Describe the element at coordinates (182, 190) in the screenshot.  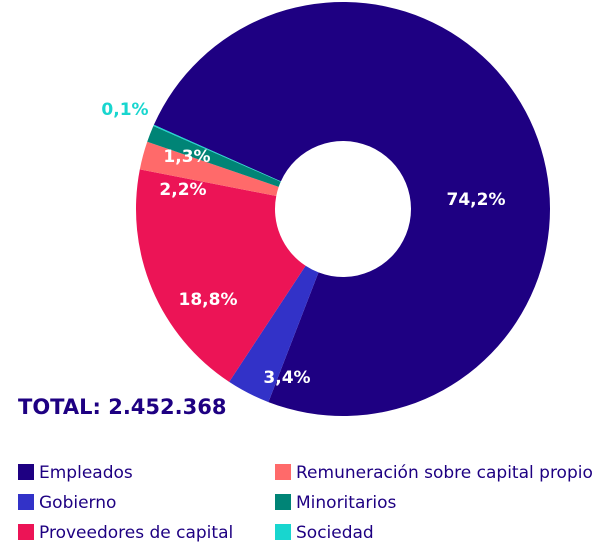
I see `value-label: 2,2%` at that location.